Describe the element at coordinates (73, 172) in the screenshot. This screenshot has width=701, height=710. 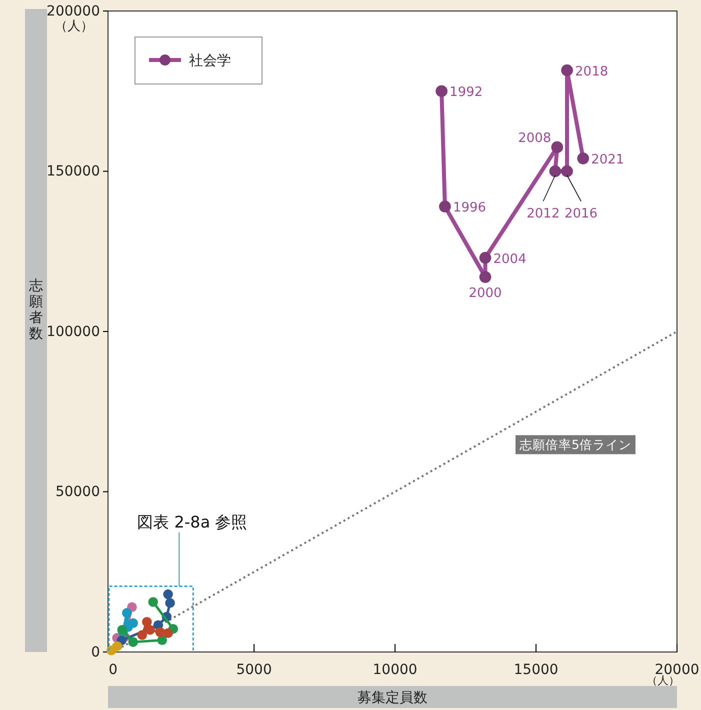
I see `y-tick-label: 150000` at that location.